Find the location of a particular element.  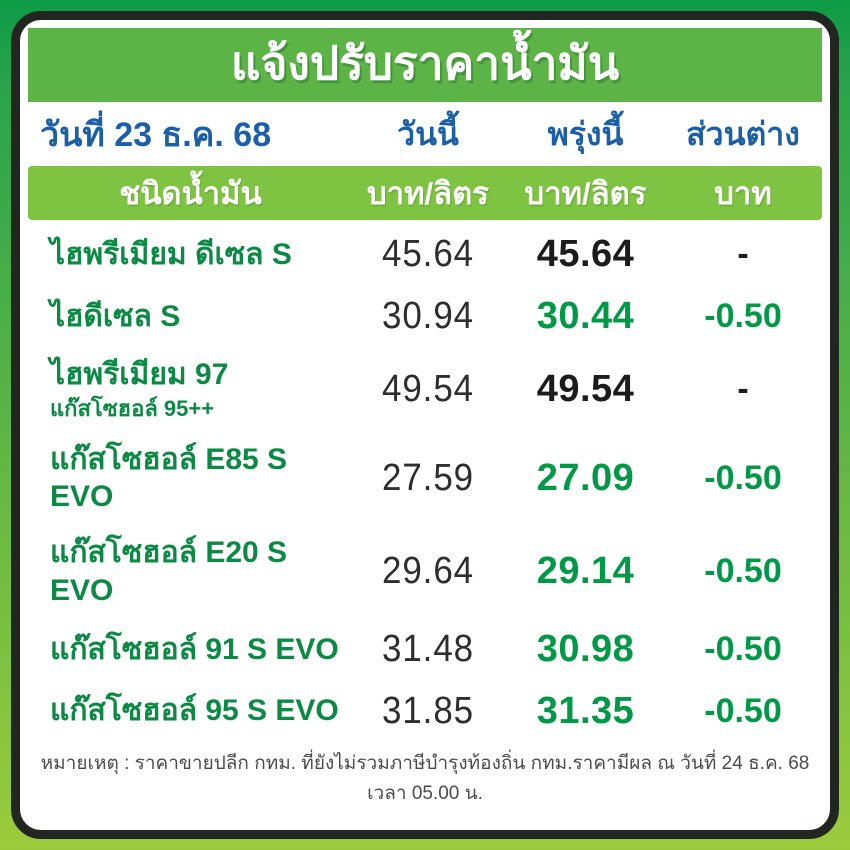

unit-difference: บาท is located at coordinates (743, 193).